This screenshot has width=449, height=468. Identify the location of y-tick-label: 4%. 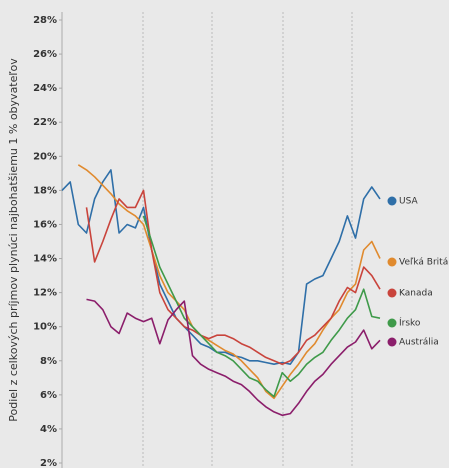
(48, 429).